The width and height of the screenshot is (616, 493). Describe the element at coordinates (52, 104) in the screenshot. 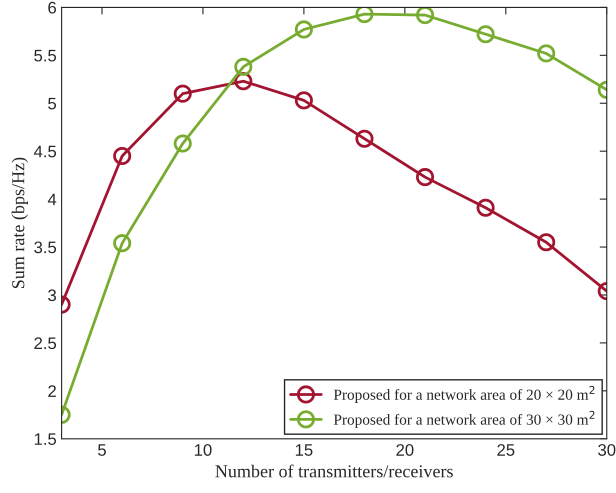

I see `y-tick-label: 5` at that location.